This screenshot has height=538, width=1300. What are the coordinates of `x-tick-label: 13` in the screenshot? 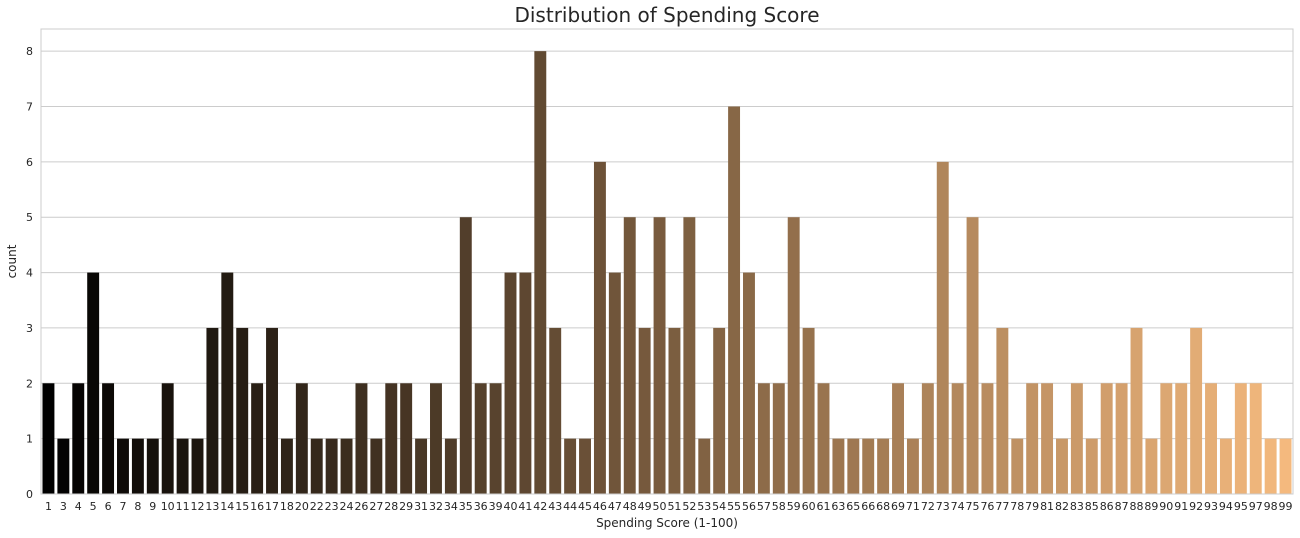 It's located at (212, 506).